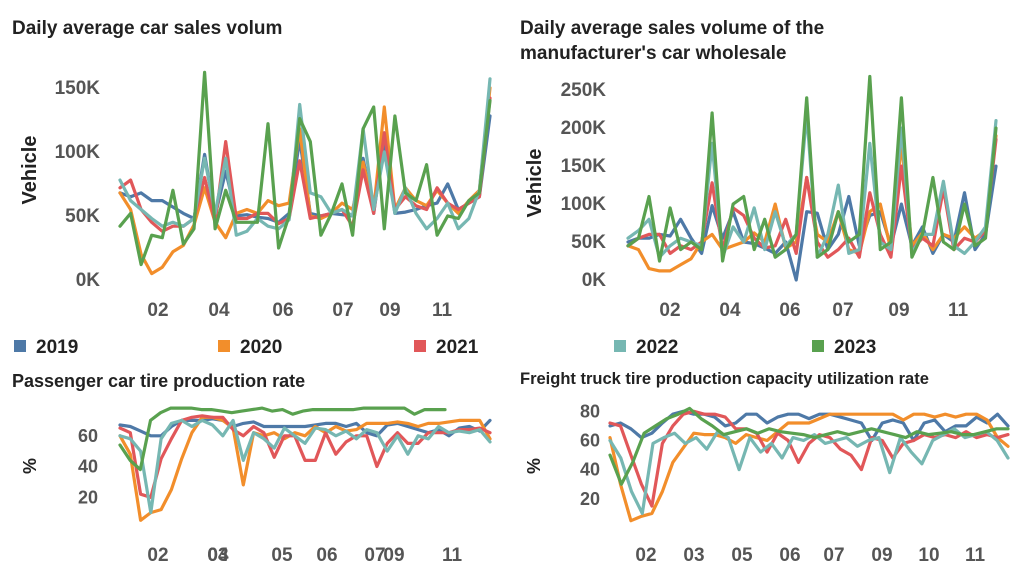  Describe the element at coordinates (928, 555) in the screenshot. I see `x-tick-label: 10` at that location.